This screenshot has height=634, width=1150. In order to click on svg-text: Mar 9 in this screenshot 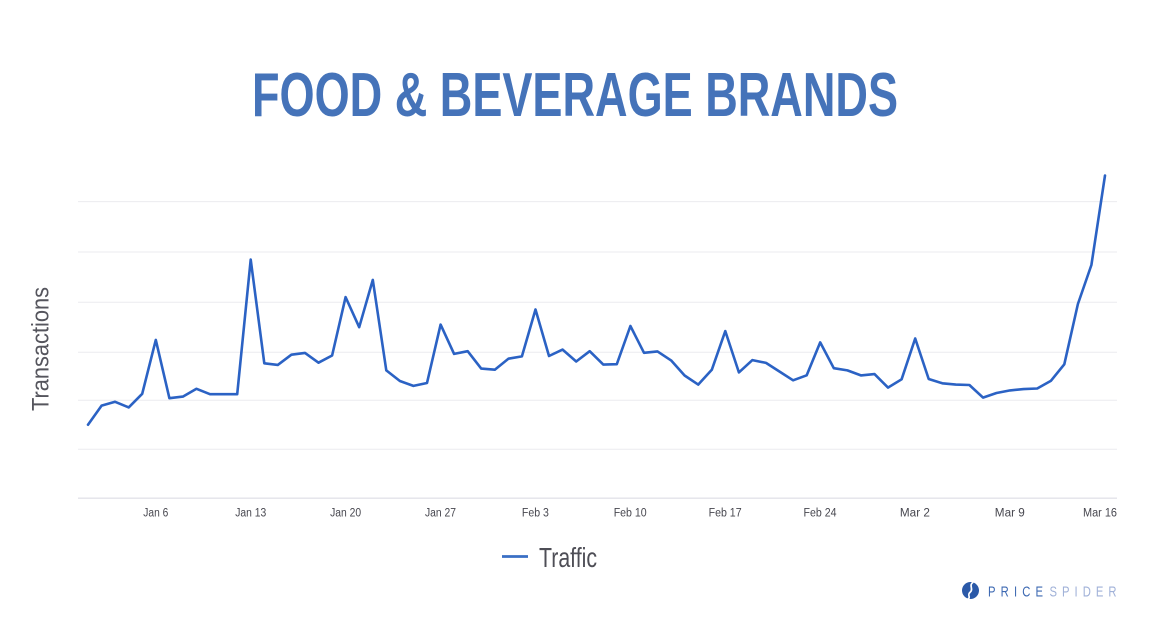, I will do `click(1010, 514)`.